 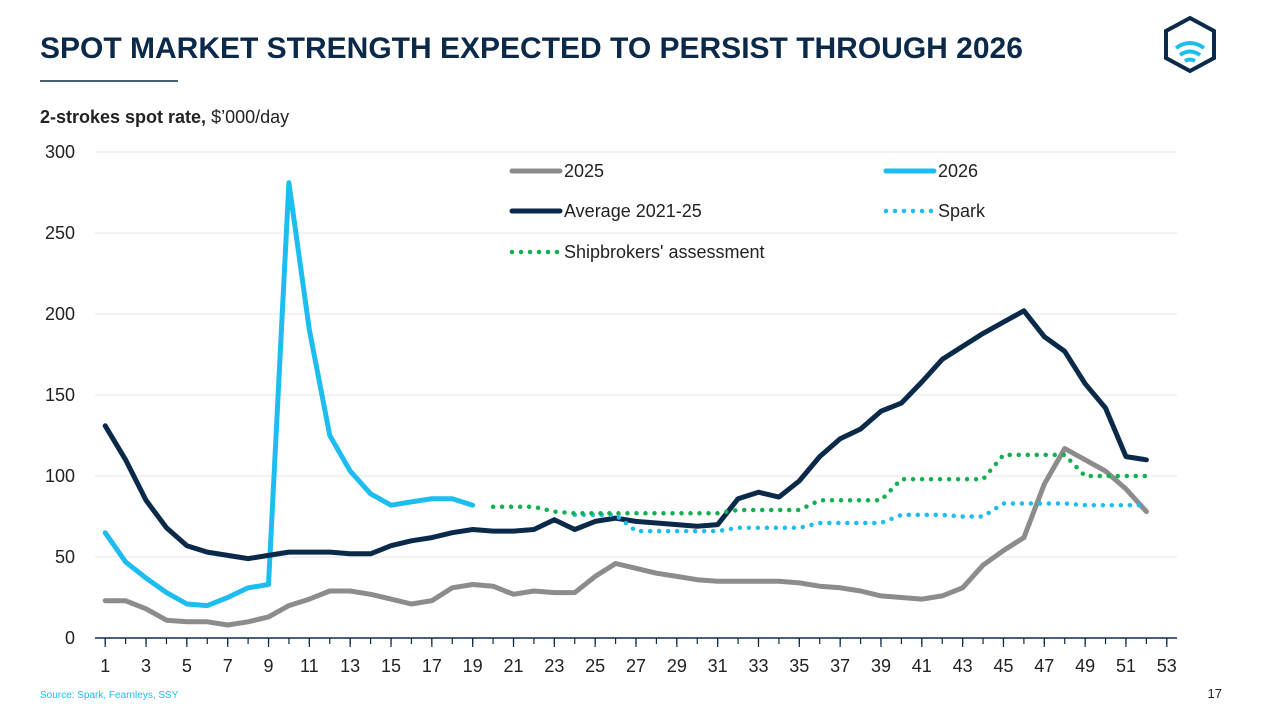 What do you see at coordinates (958, 171) in the screenshot?
I see `legend-label: 2026` at bounding box center [958, 171].